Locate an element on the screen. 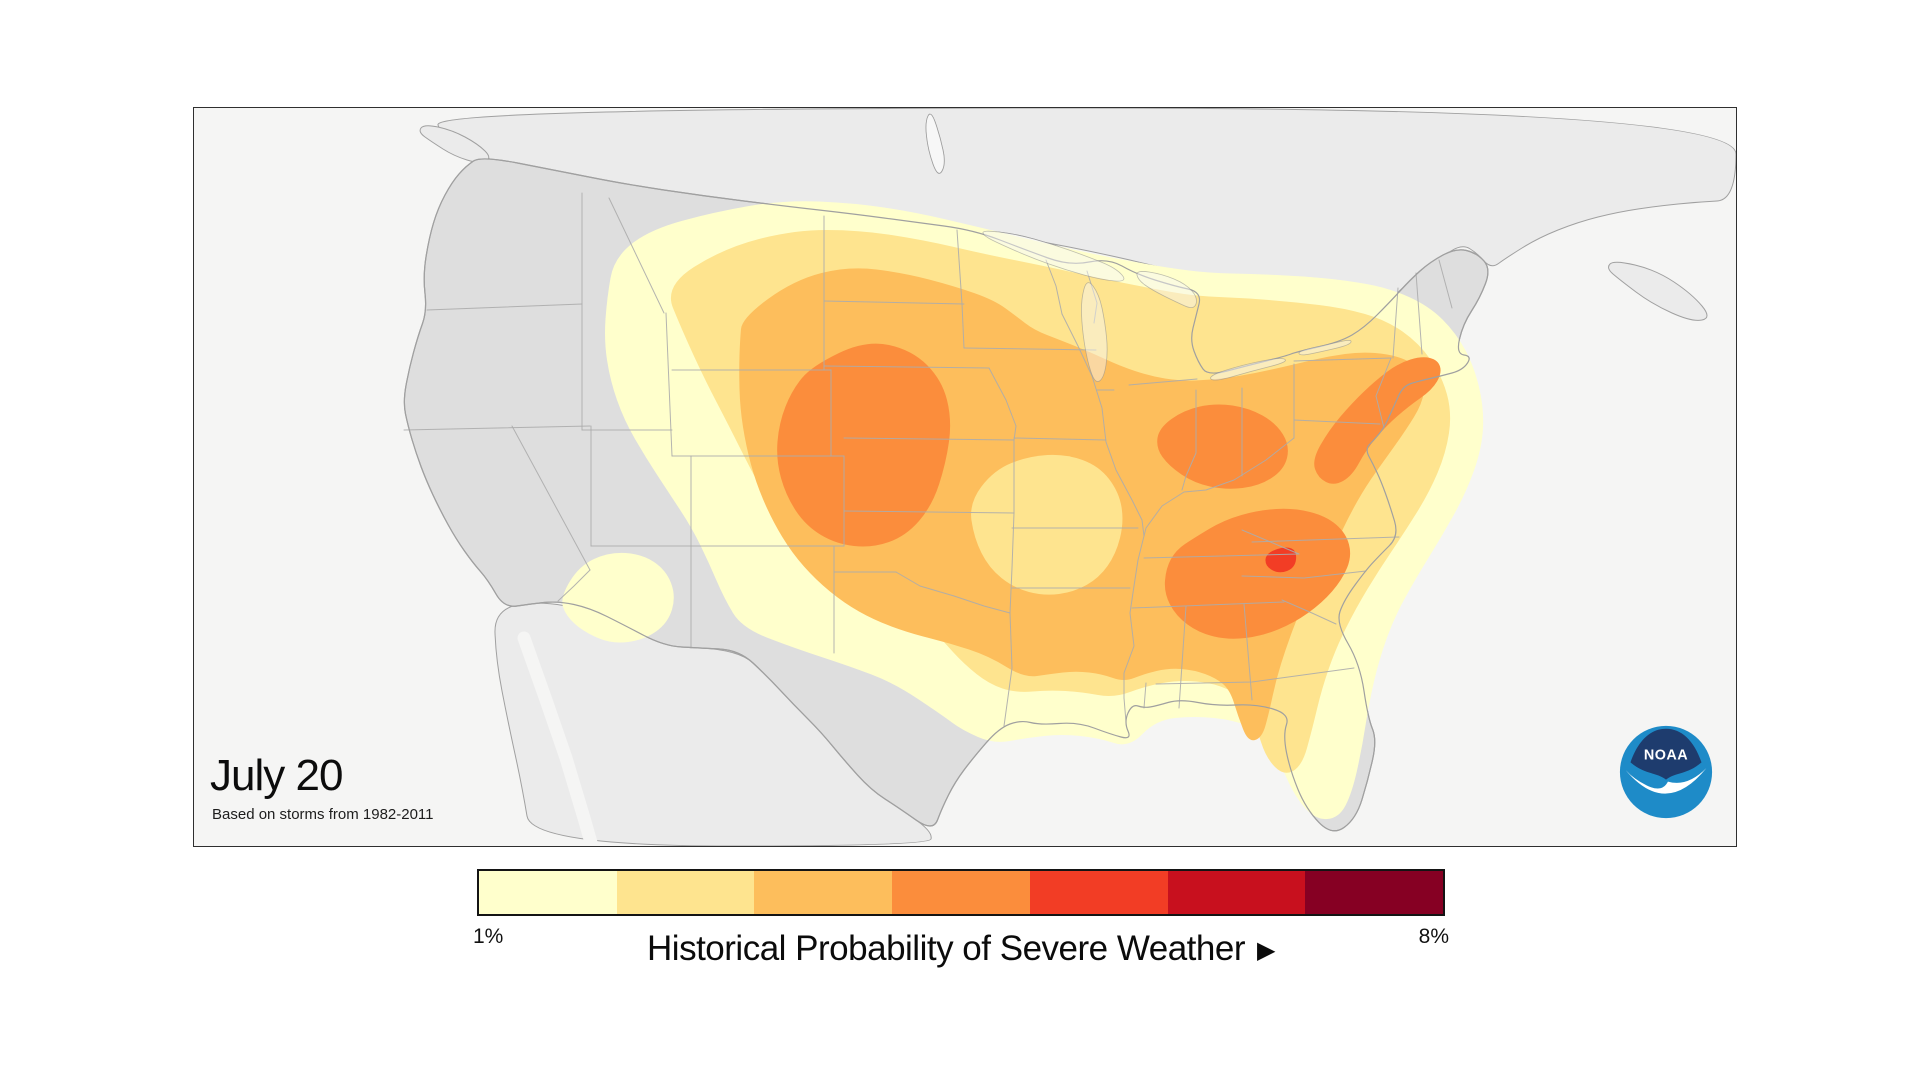  contour-level-5-carolinas is located at coordinates (1281, 560).